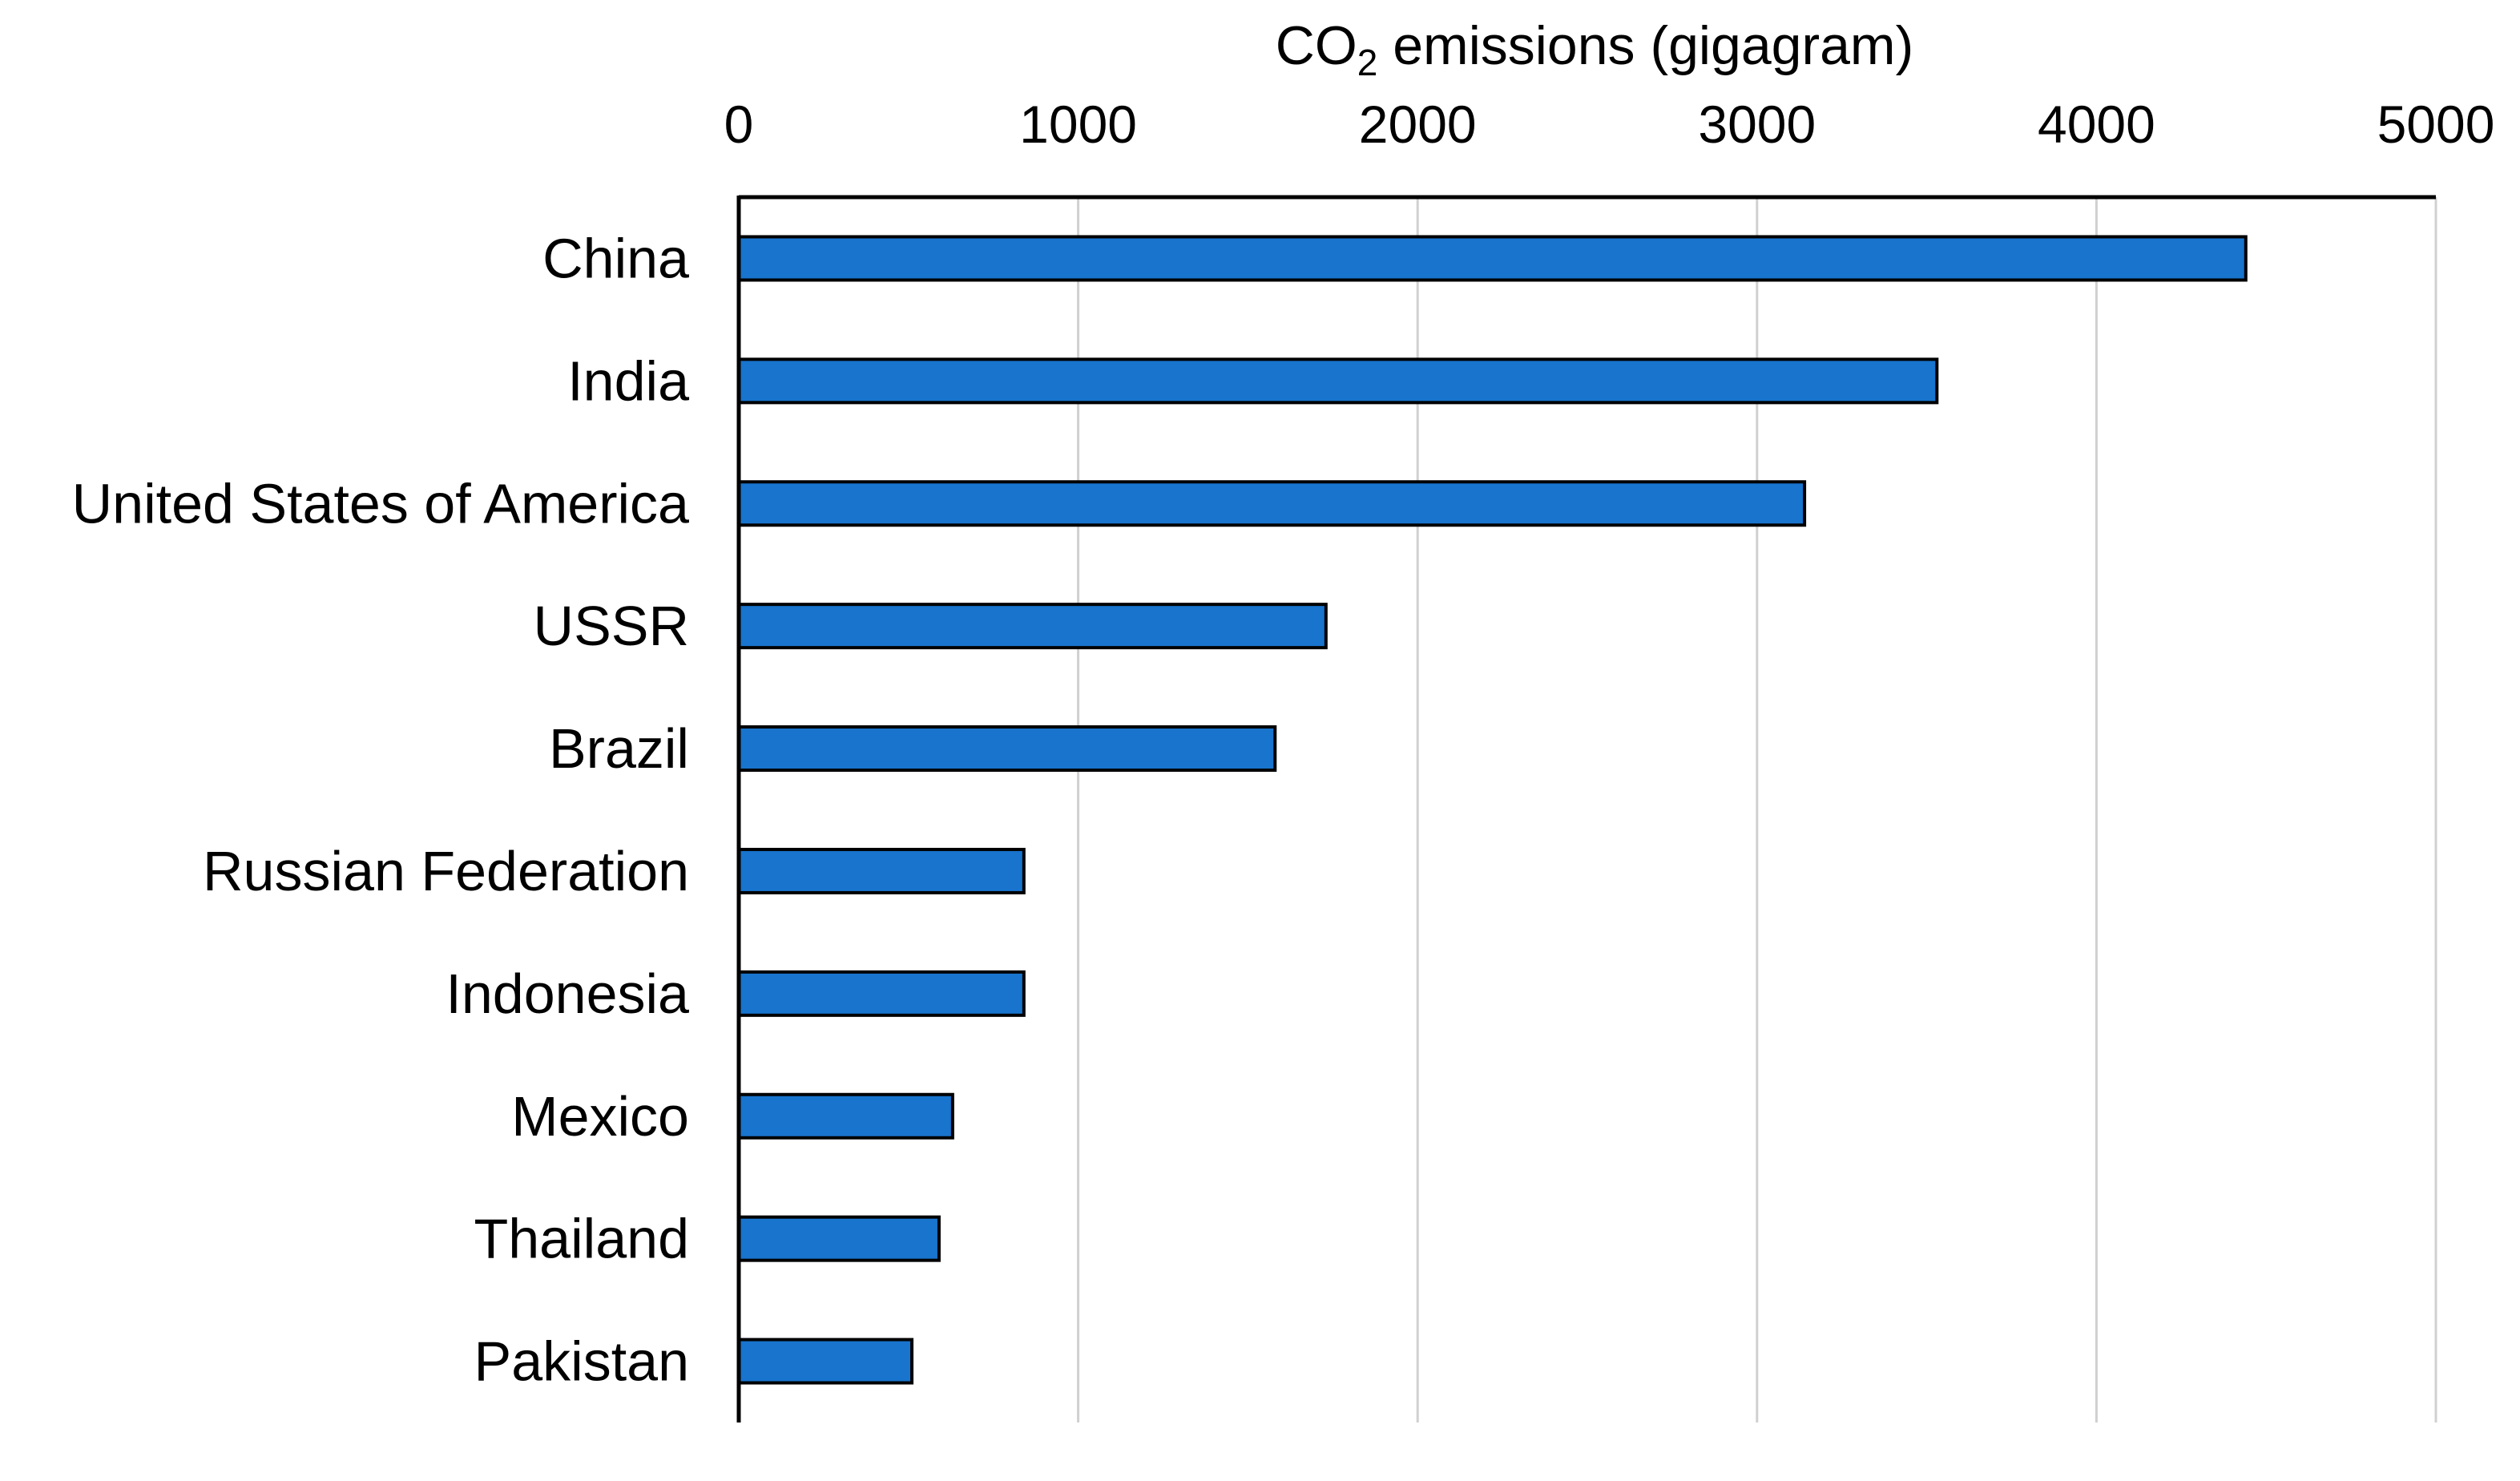 This screenshot has width=2520, height=1481. Describe the element at coordinates (567, 994) in the screenshot. I see `category-label: Indonesia` at that location.